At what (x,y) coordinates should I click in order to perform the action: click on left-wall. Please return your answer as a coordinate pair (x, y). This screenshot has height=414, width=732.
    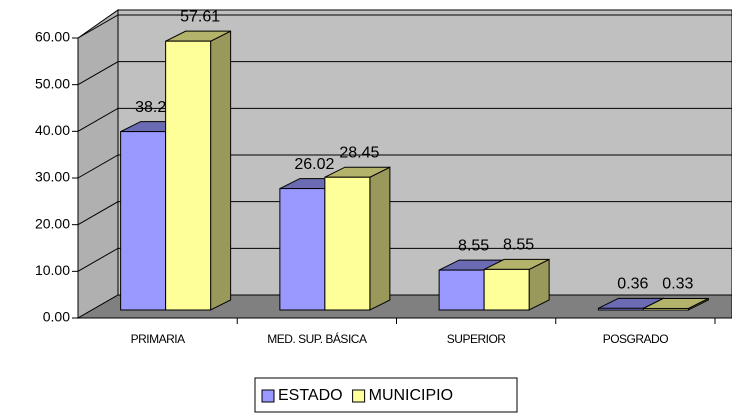
    Looking at the image, I should click on (98, 164).